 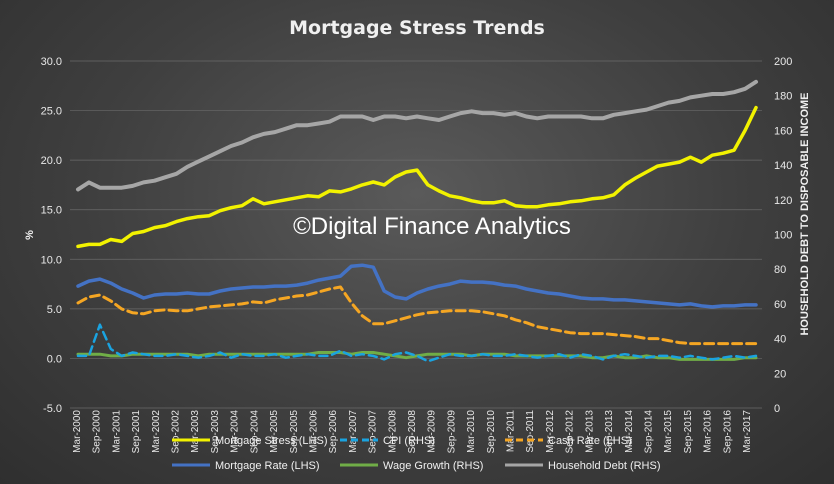 I want to click on x-tick-label: Sep-2015, so click(x=688, y=432).